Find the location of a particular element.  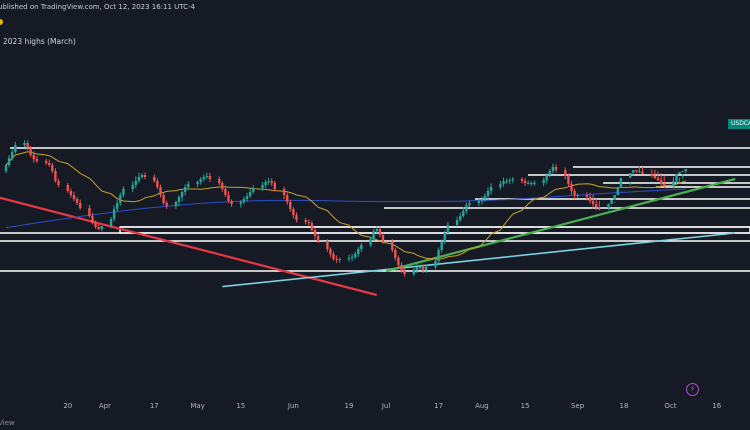

x-tick-label: 19 is located at coordinates (349, 406).